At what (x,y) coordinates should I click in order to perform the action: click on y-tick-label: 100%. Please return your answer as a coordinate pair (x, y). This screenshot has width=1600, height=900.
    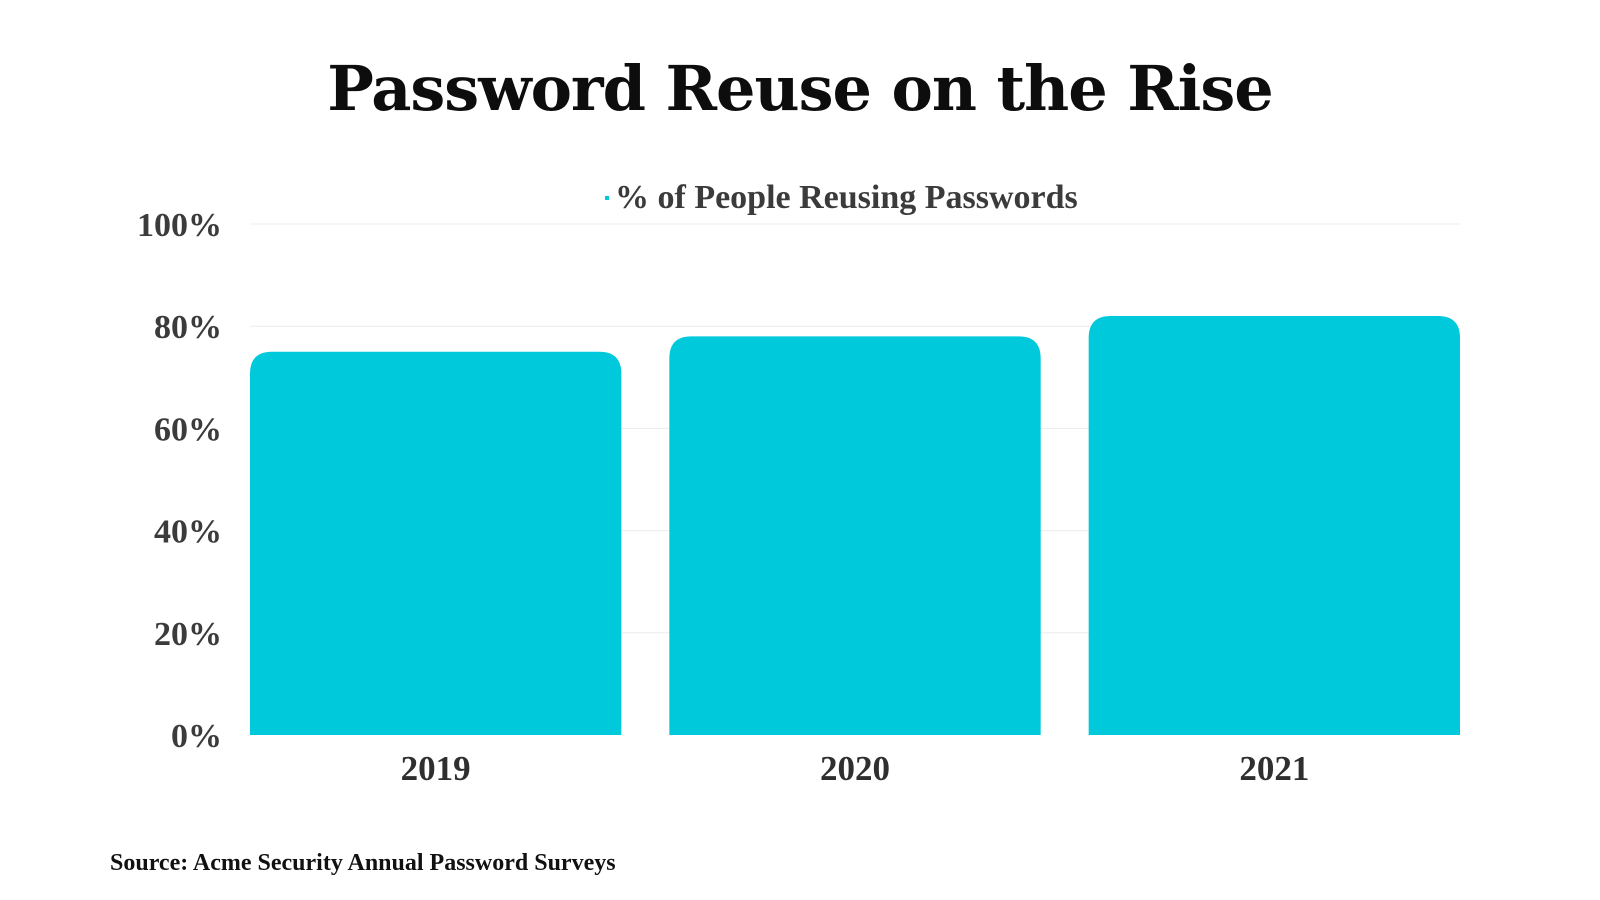
    Looking at the image, I should click on (179, 225).